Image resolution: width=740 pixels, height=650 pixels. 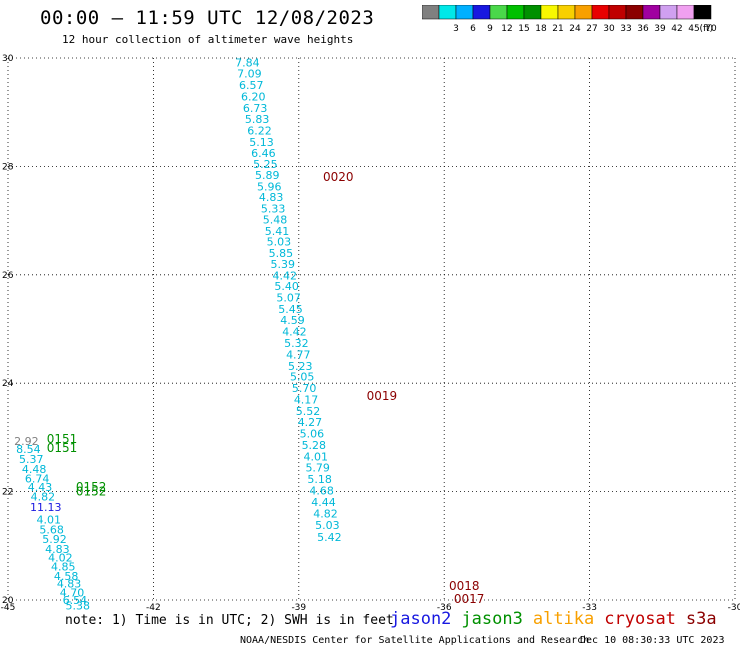 What do you see at coordinates (275, 219) in the screenshot?
I see `swh-data-label: 5.48` at bounding box center [275, 219].